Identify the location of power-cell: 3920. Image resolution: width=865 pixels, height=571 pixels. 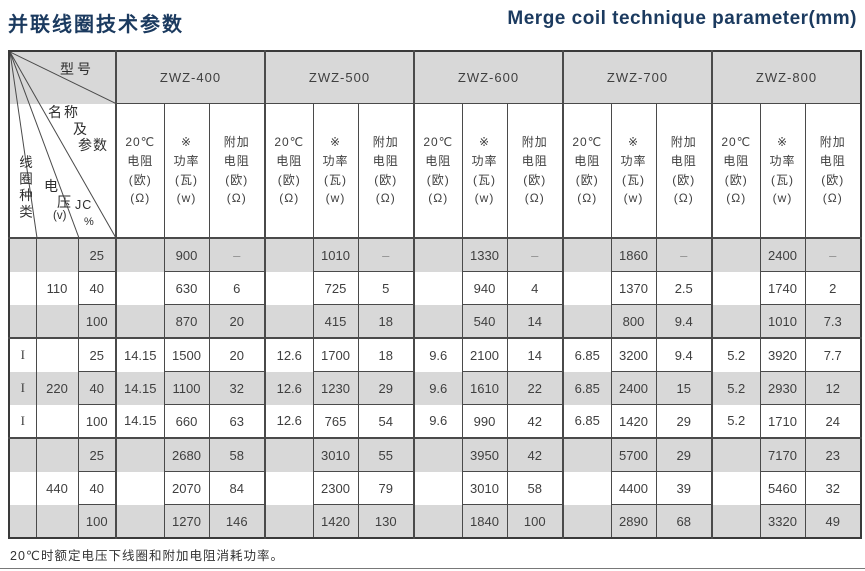
(782, 354).